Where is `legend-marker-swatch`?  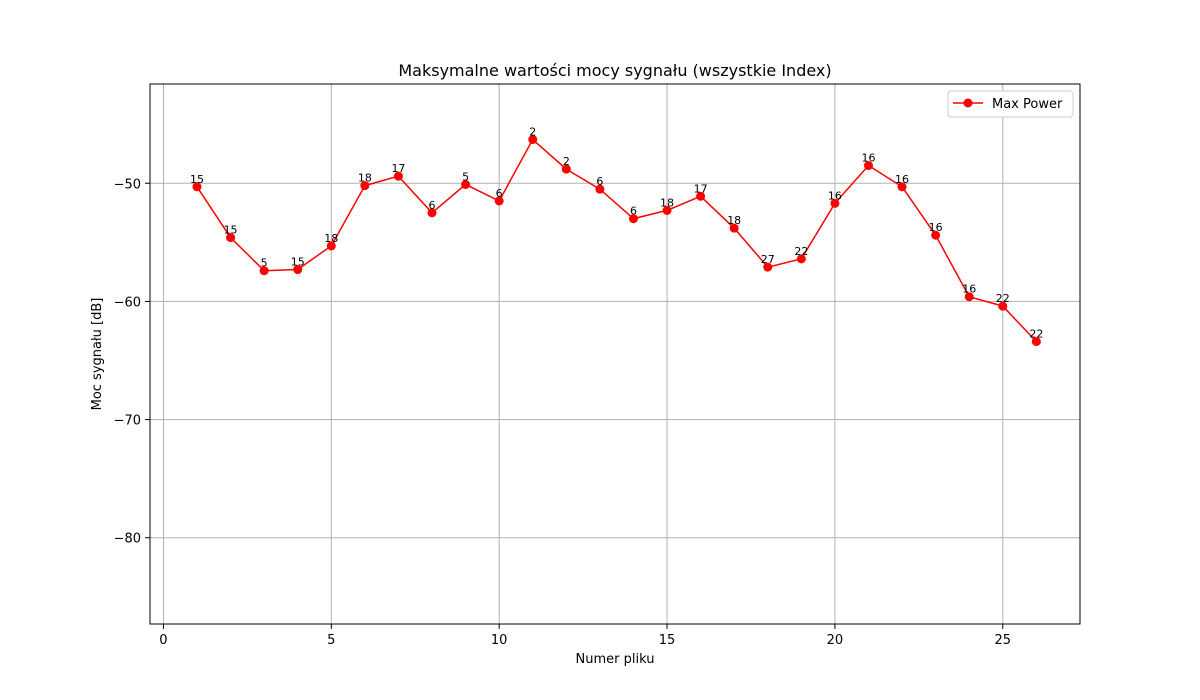 legend-marker-swatch is located at coordinates (968, 103).